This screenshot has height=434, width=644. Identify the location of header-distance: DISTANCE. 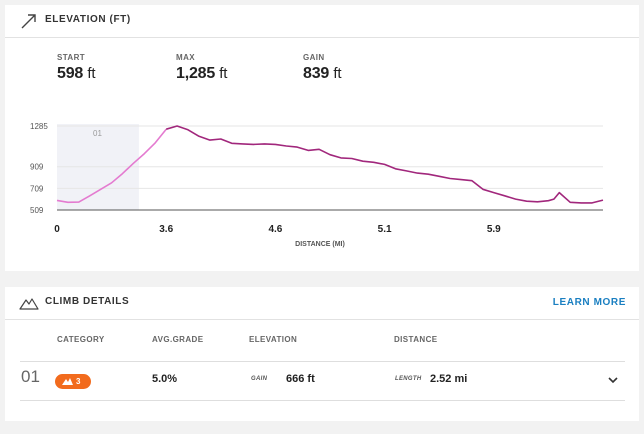
(416, 339).